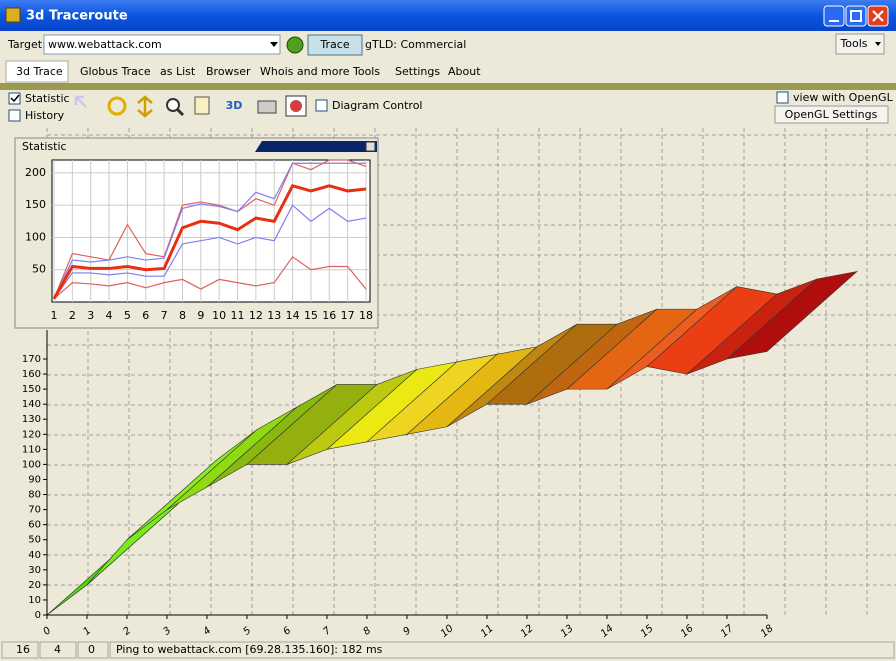 The height and width of the screenshot is (661, 896). What do you see at coordinates (80, 101) in the screenshot?
I see `pointer-icon` at bounding box center [80, 101].